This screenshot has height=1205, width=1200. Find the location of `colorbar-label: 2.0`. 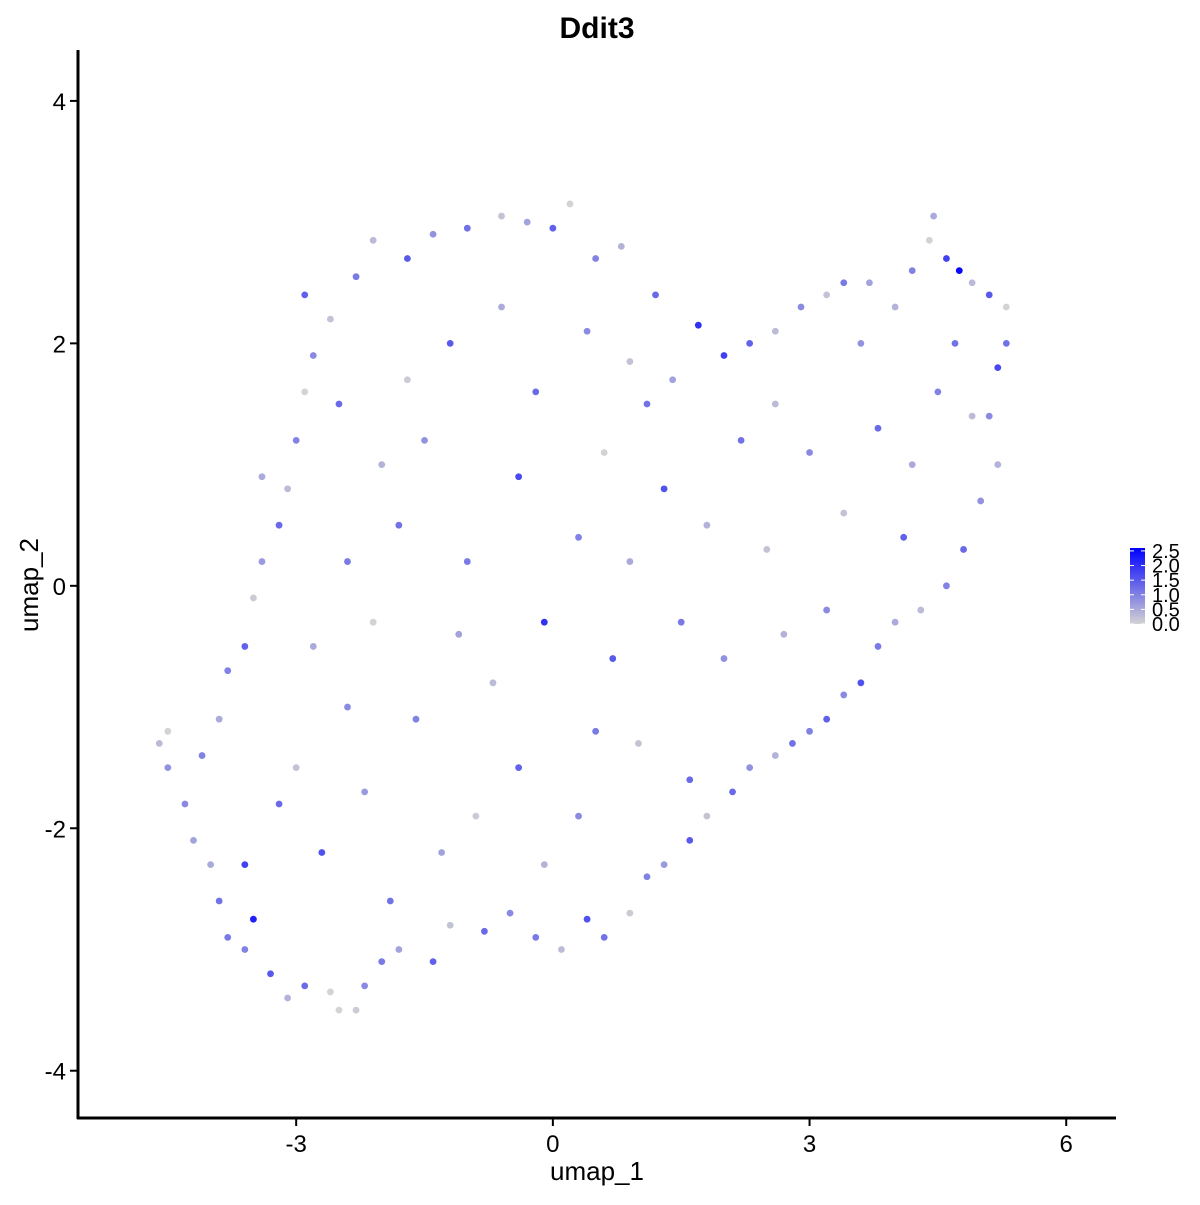

colorbar-label: 2.0 is located at coordinates (1166, 567).